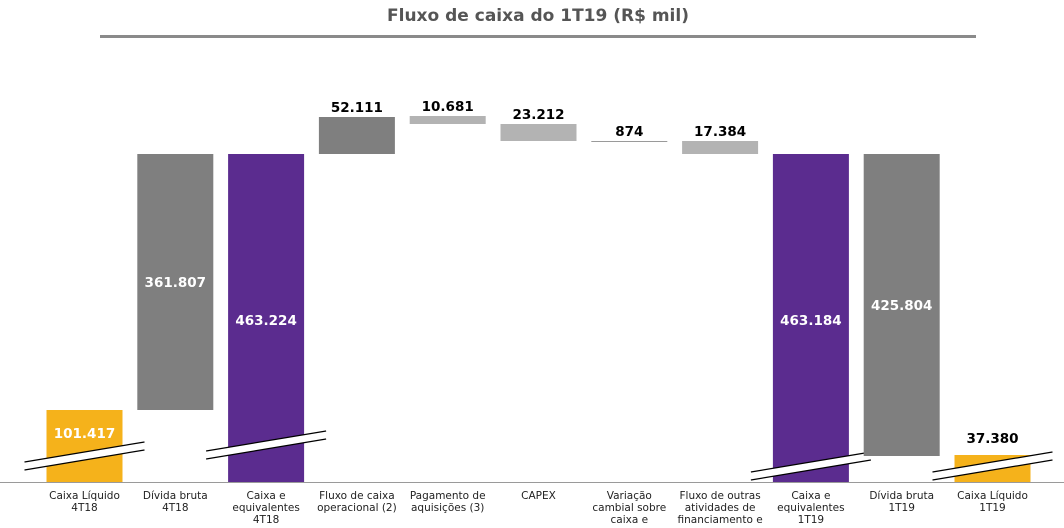 The height and width of the screenshot is (528, 1064). I want to click on category-label: Fluxo de caixa, so click(357, 496).